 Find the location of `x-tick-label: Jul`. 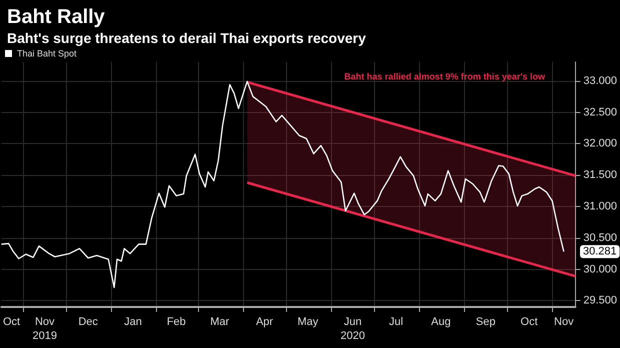

x-tick-label: Jul is located at coordinates (396, 322).